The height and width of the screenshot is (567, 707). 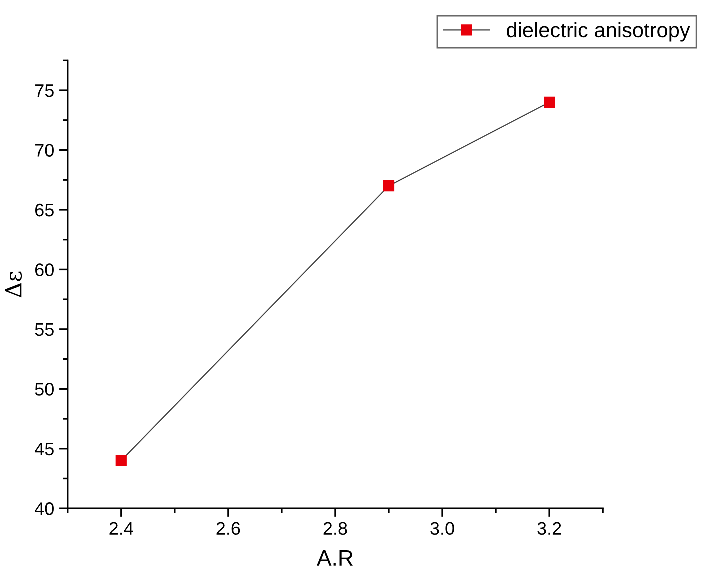 I want to click on y-axis-title: Δε, so click(x=13, y=285).